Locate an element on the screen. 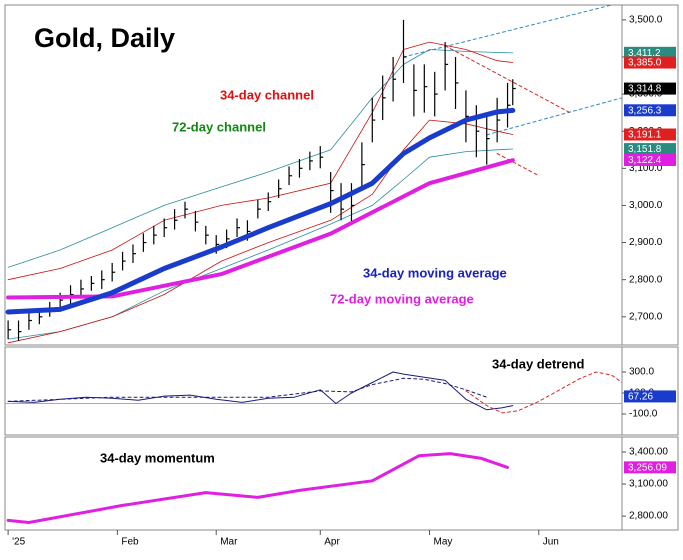  x-tick-label: Feb is located at coordinates (130, 542).